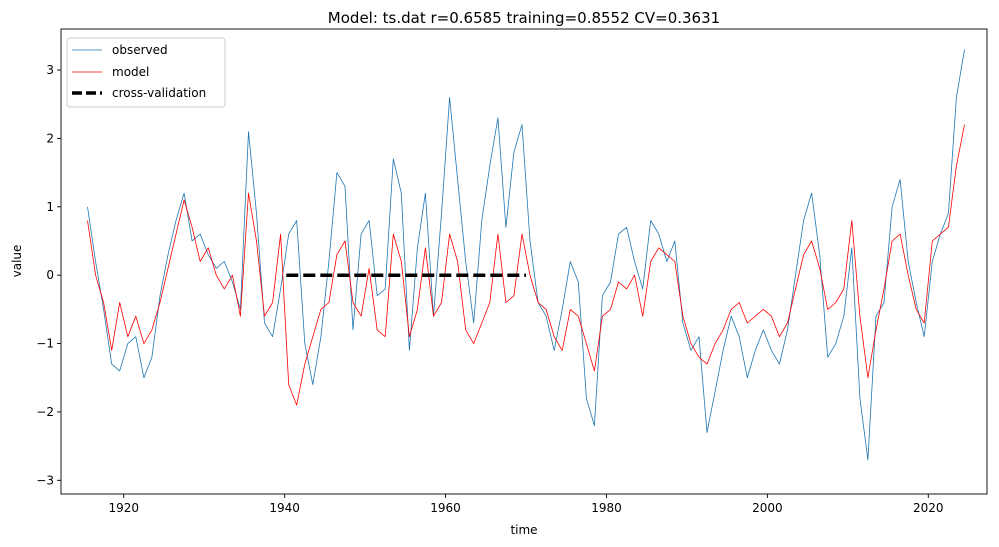  I want to click on legend-box, so click(146, 72).